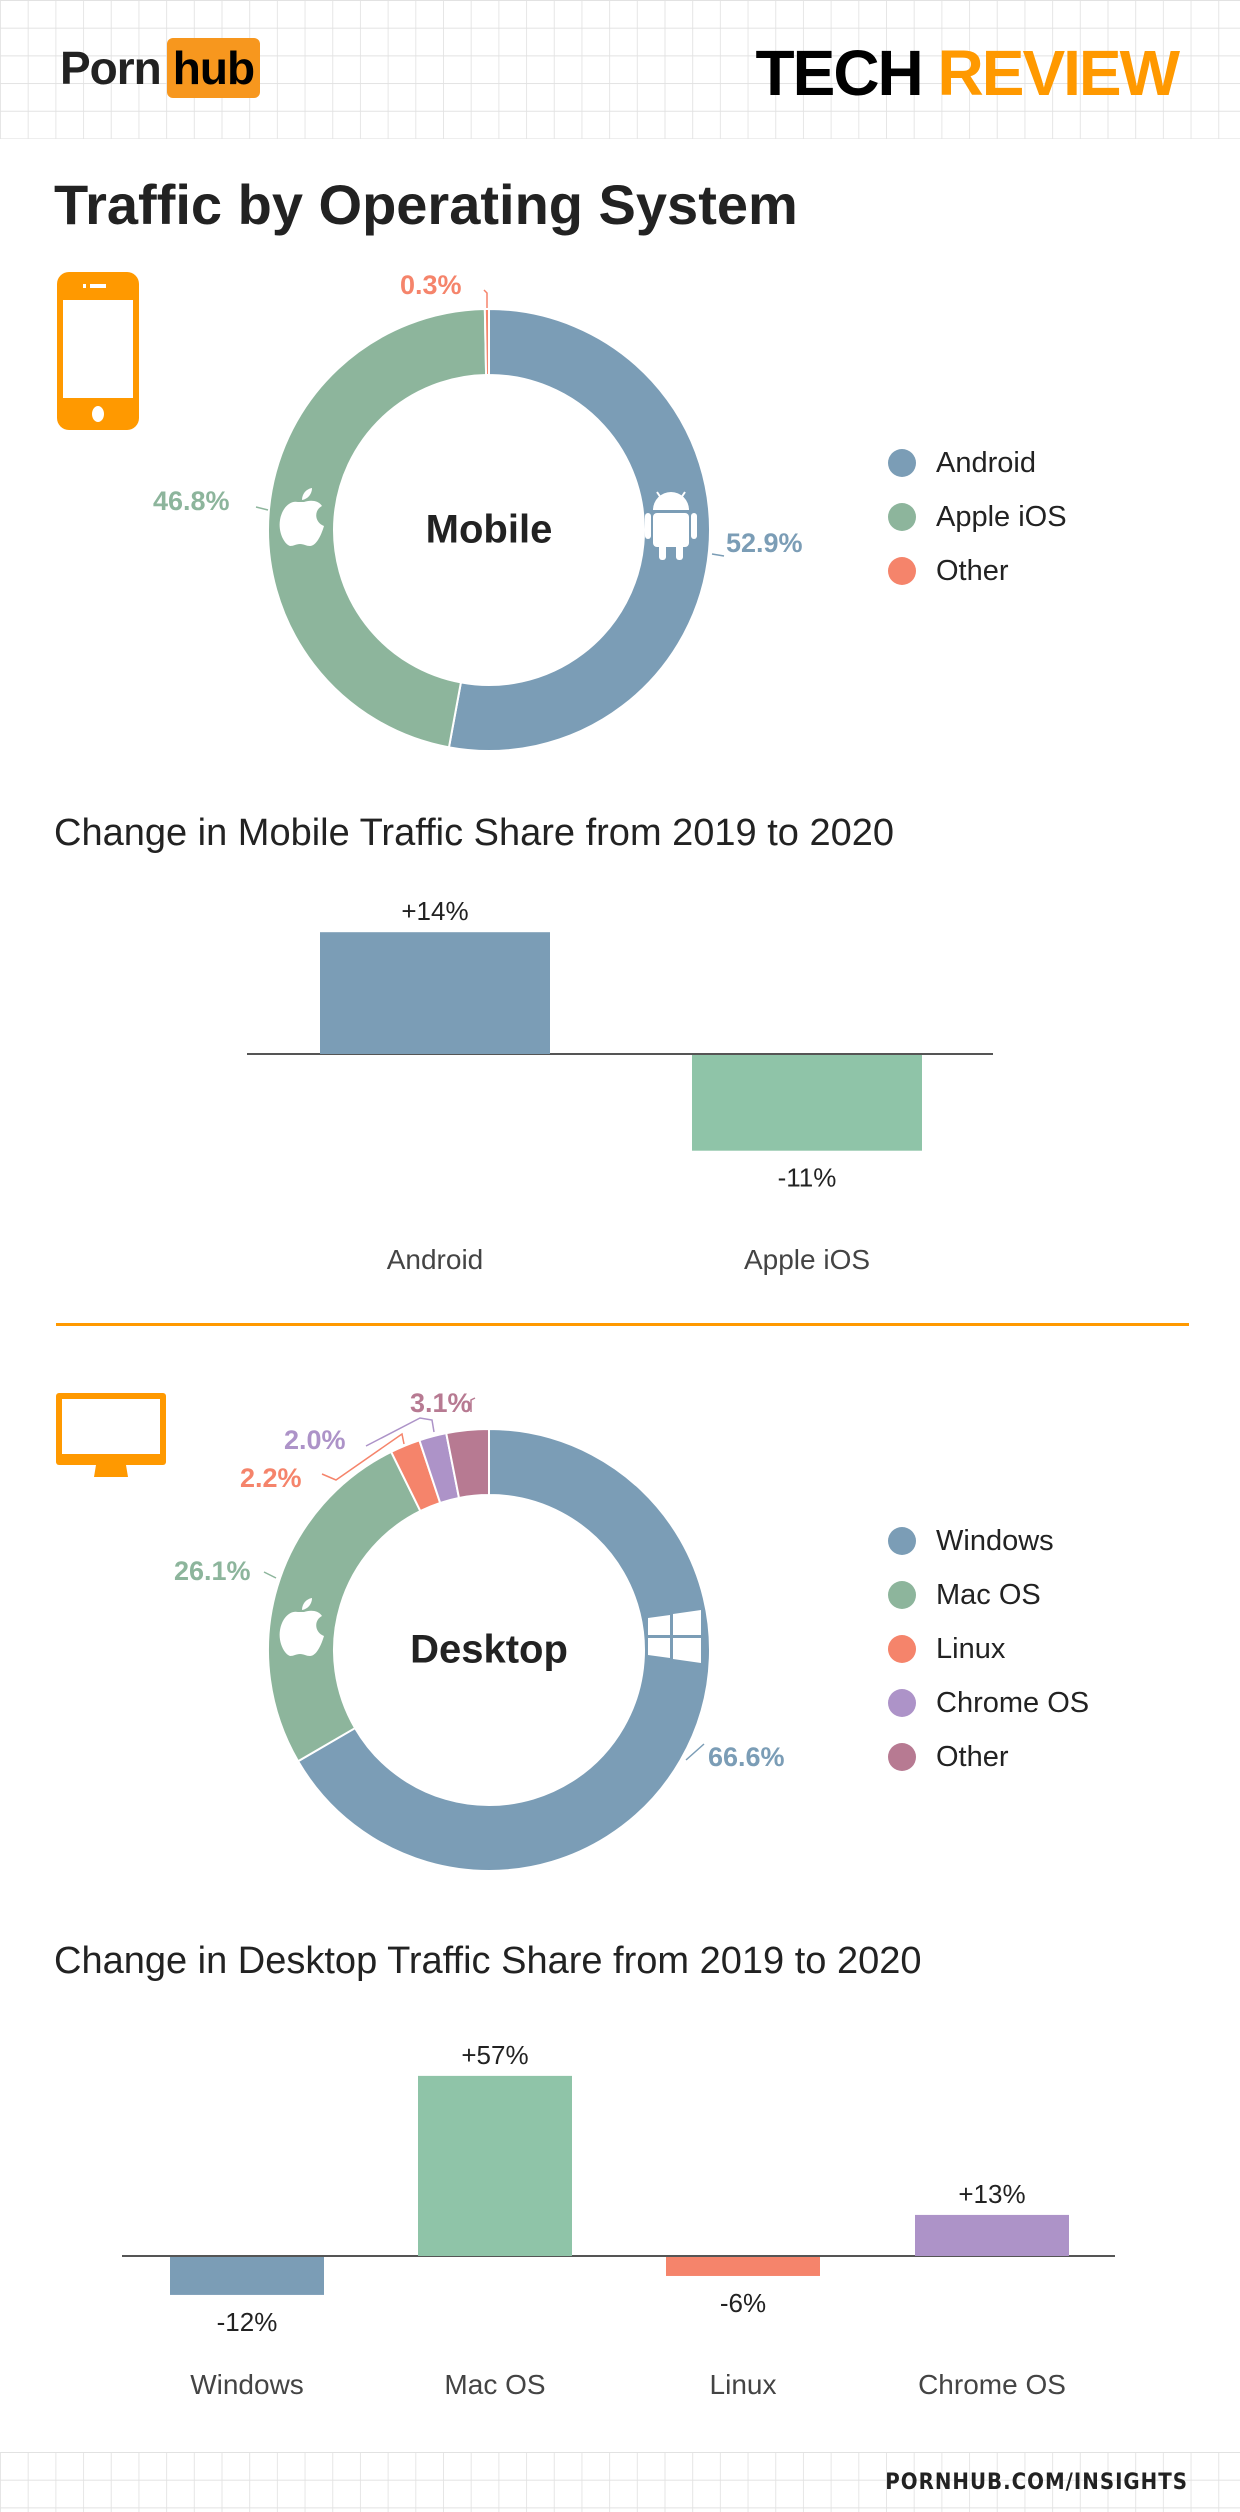 This screenshot has height=2512, width=1240. What do you see at coordinates (431, 285) in the screenshot?
I see `slice-label-other: 0.3%` at bounding box center [431, 285].